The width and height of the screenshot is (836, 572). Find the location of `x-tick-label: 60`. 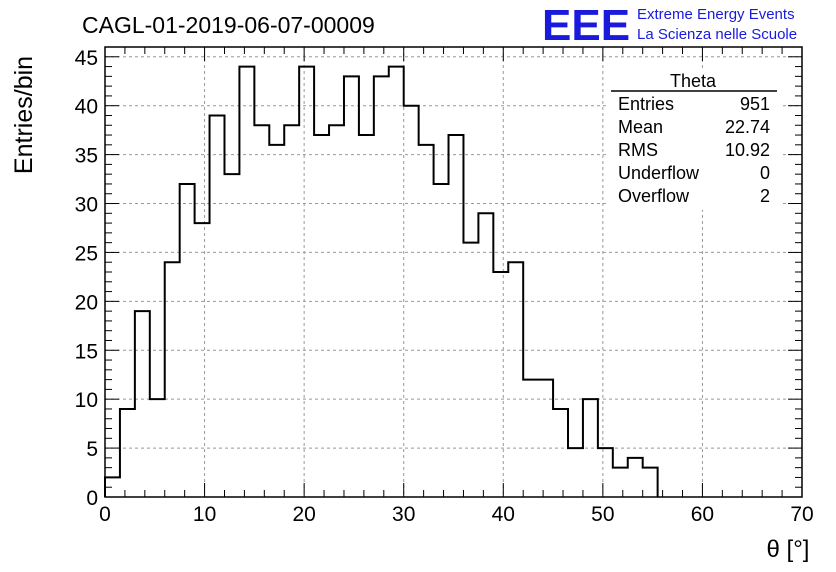

x-tick-label: 60 is located at coordinates (702, 514).